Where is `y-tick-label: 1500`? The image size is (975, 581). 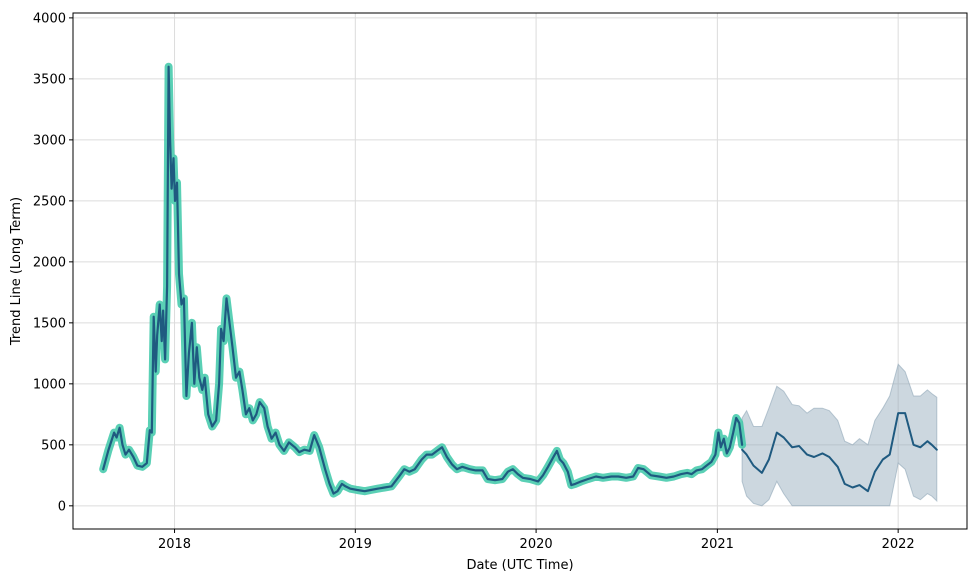 y-tick-label: 1500 is located at coordinates (49, 323).